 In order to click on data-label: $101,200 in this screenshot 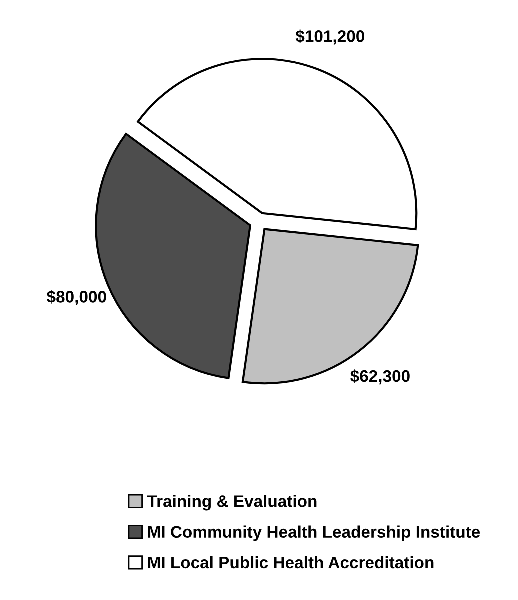, I will do `click(330, 37)`.